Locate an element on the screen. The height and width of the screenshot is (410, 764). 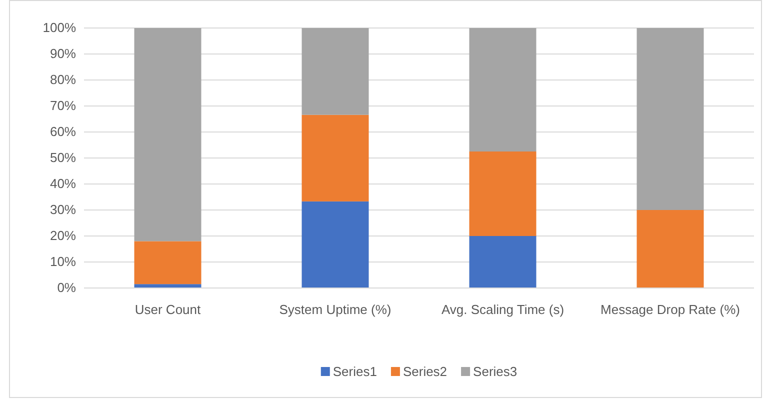
y-tick-label: 50% is located at coordinates (63, 158).